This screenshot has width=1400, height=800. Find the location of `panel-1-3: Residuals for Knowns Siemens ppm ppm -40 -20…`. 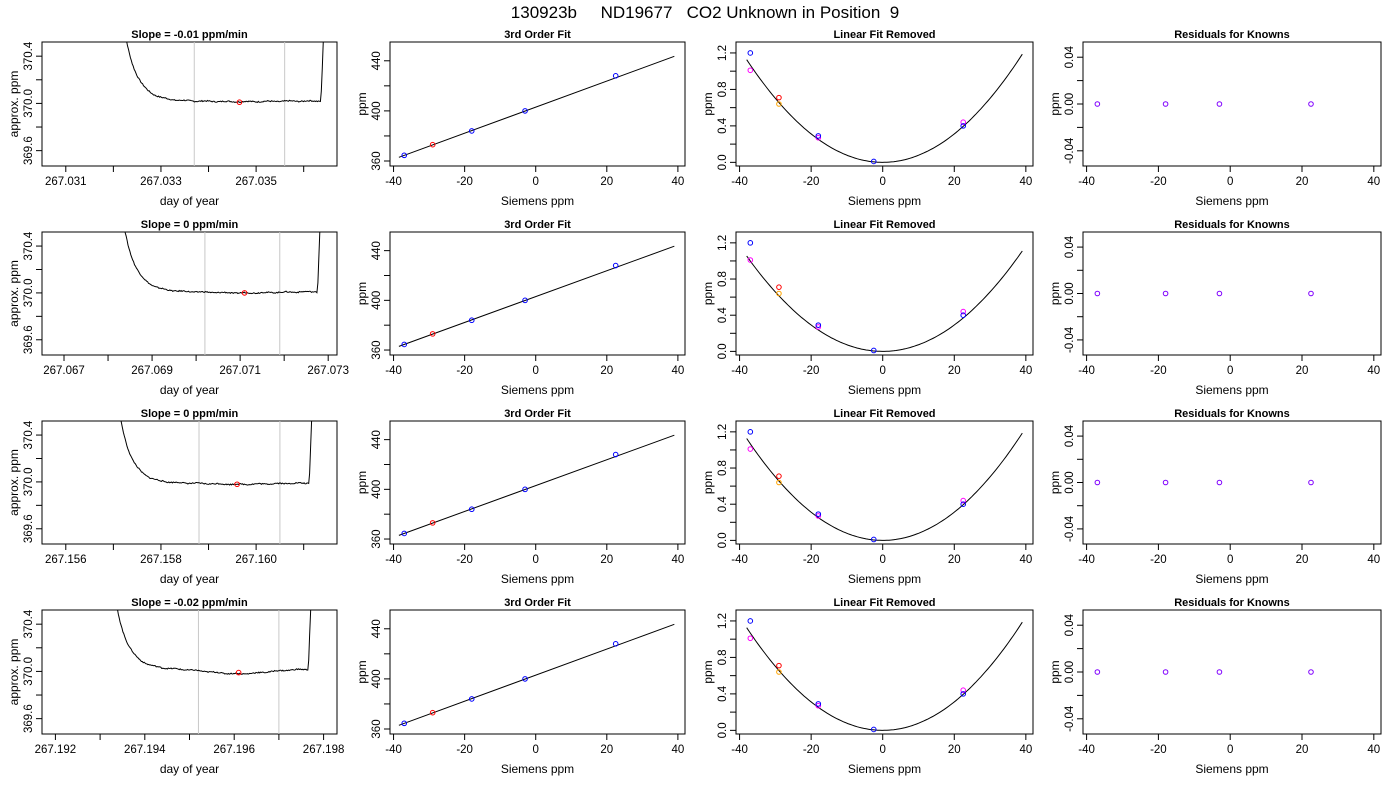

panel-1-3: Residuals for Knowns Siemens ppm ppm -40 -20… is located at coordinates (1215, 308).